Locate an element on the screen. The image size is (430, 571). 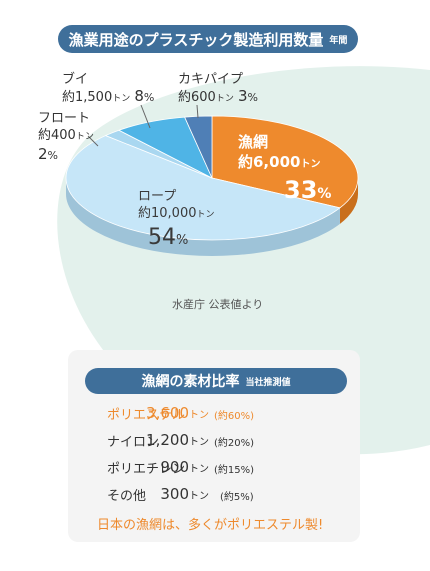
pie-side-ロープ is located at coordinates (202, 217).